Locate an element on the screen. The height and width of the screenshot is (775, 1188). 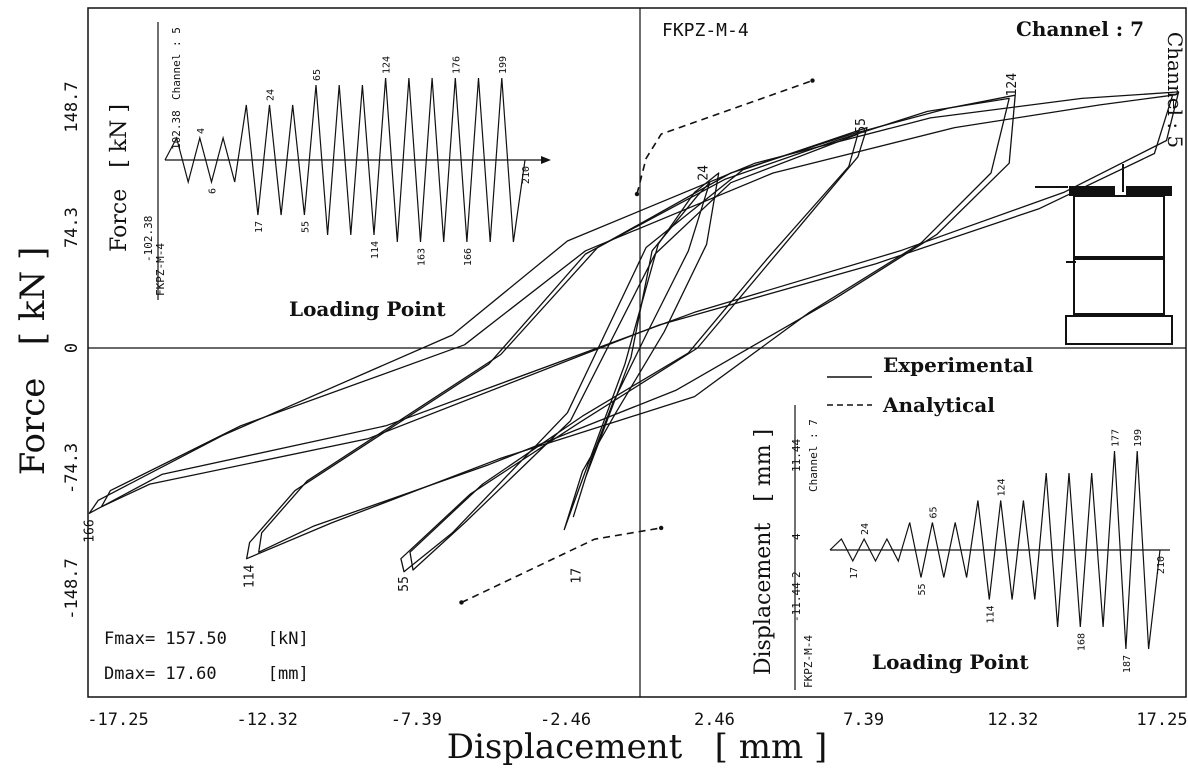
inset-force-x-label: Loading Point is located at coordinates (367, 309).